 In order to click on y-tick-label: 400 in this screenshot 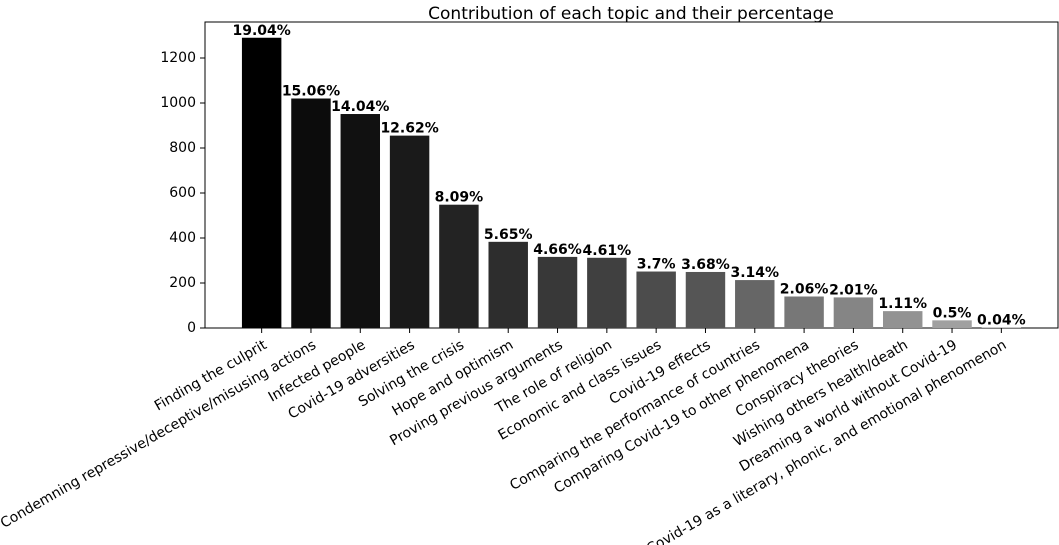, I will do `click(182, 238)`.